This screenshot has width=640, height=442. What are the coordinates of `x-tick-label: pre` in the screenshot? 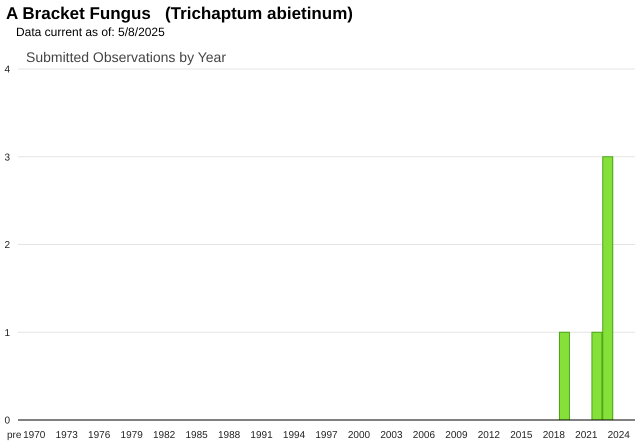 It's located at (14, 435).